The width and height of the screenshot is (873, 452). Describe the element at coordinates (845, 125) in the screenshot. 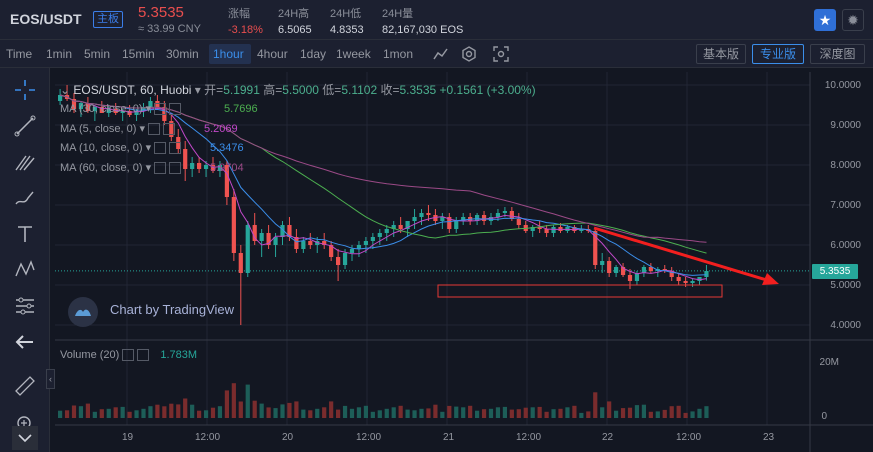

I see `y-tick: 9.0000` at that location.